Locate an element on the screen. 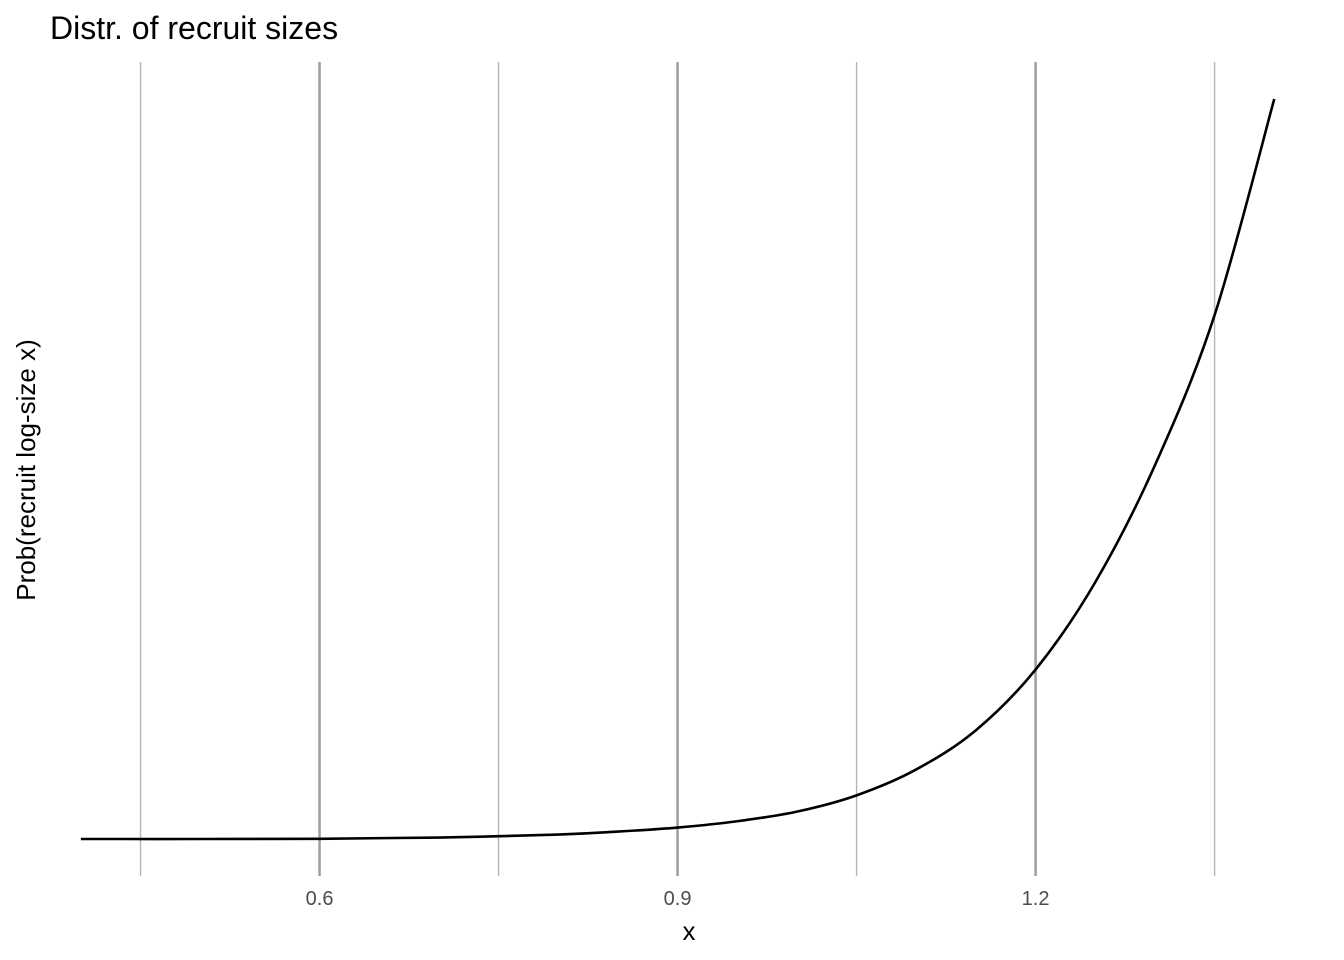  x-tick-label-0: 0.6 is located at coordinates (320, 899).